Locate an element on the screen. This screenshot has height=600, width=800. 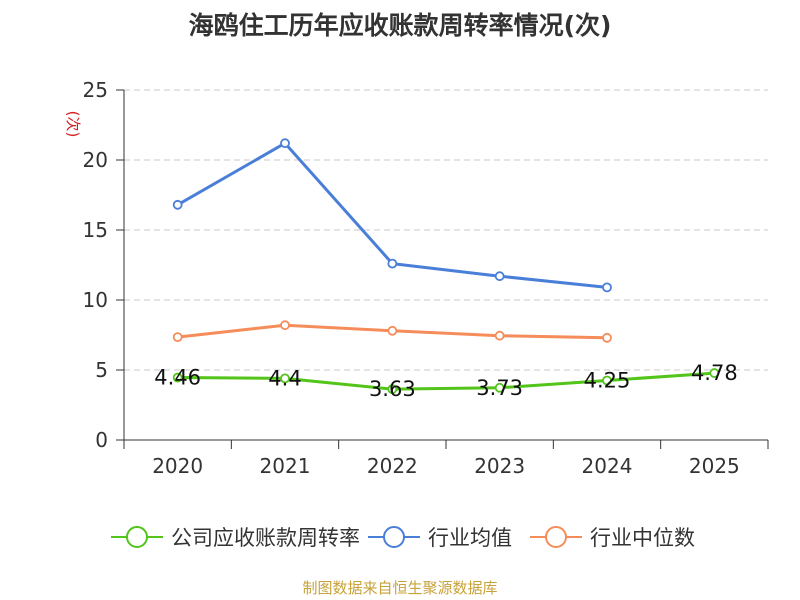
data-labels: 4.46 4.4 3.63 3.73 4.25 4.78 is located at coordinates (445, 381).